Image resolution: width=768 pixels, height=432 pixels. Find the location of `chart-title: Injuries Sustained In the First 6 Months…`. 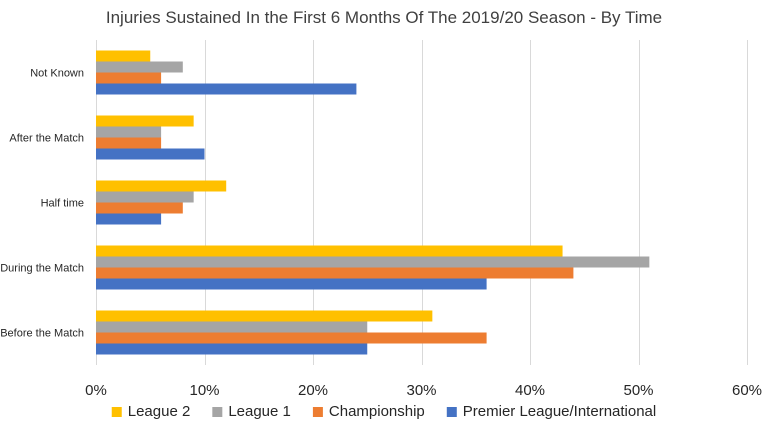

chart-title: Injuries Sustained In the First 6 Months… is located at coordinates (384, 17).